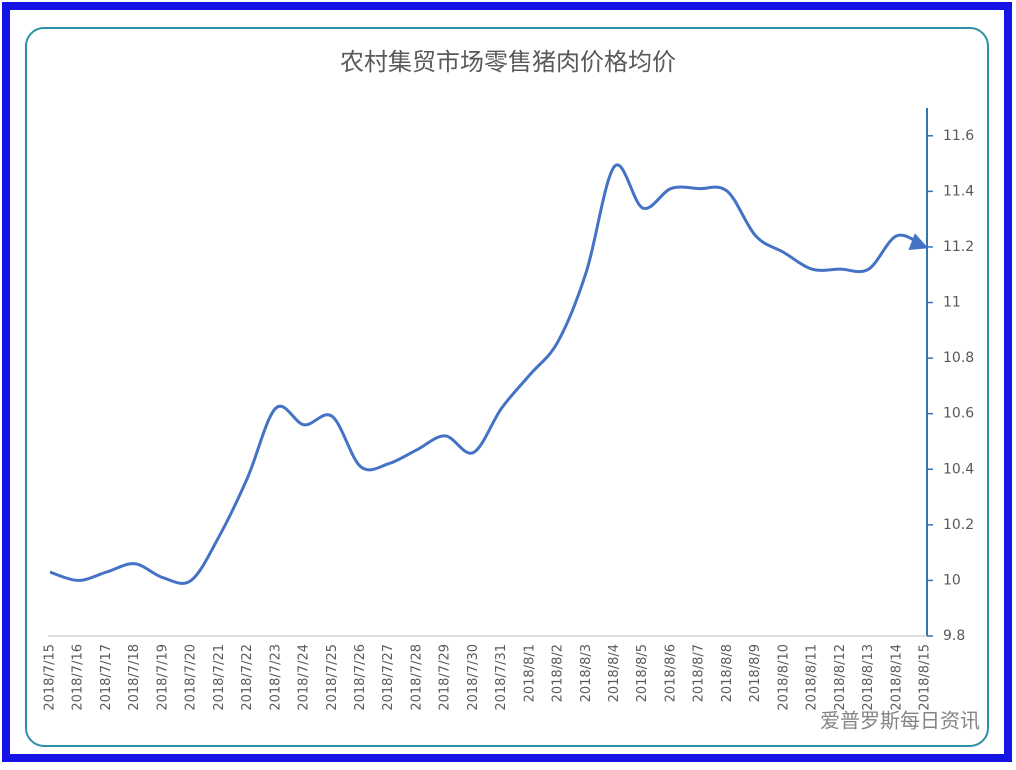  I want to click on x-tick-label: 2018/7/27, so click(388, 677).